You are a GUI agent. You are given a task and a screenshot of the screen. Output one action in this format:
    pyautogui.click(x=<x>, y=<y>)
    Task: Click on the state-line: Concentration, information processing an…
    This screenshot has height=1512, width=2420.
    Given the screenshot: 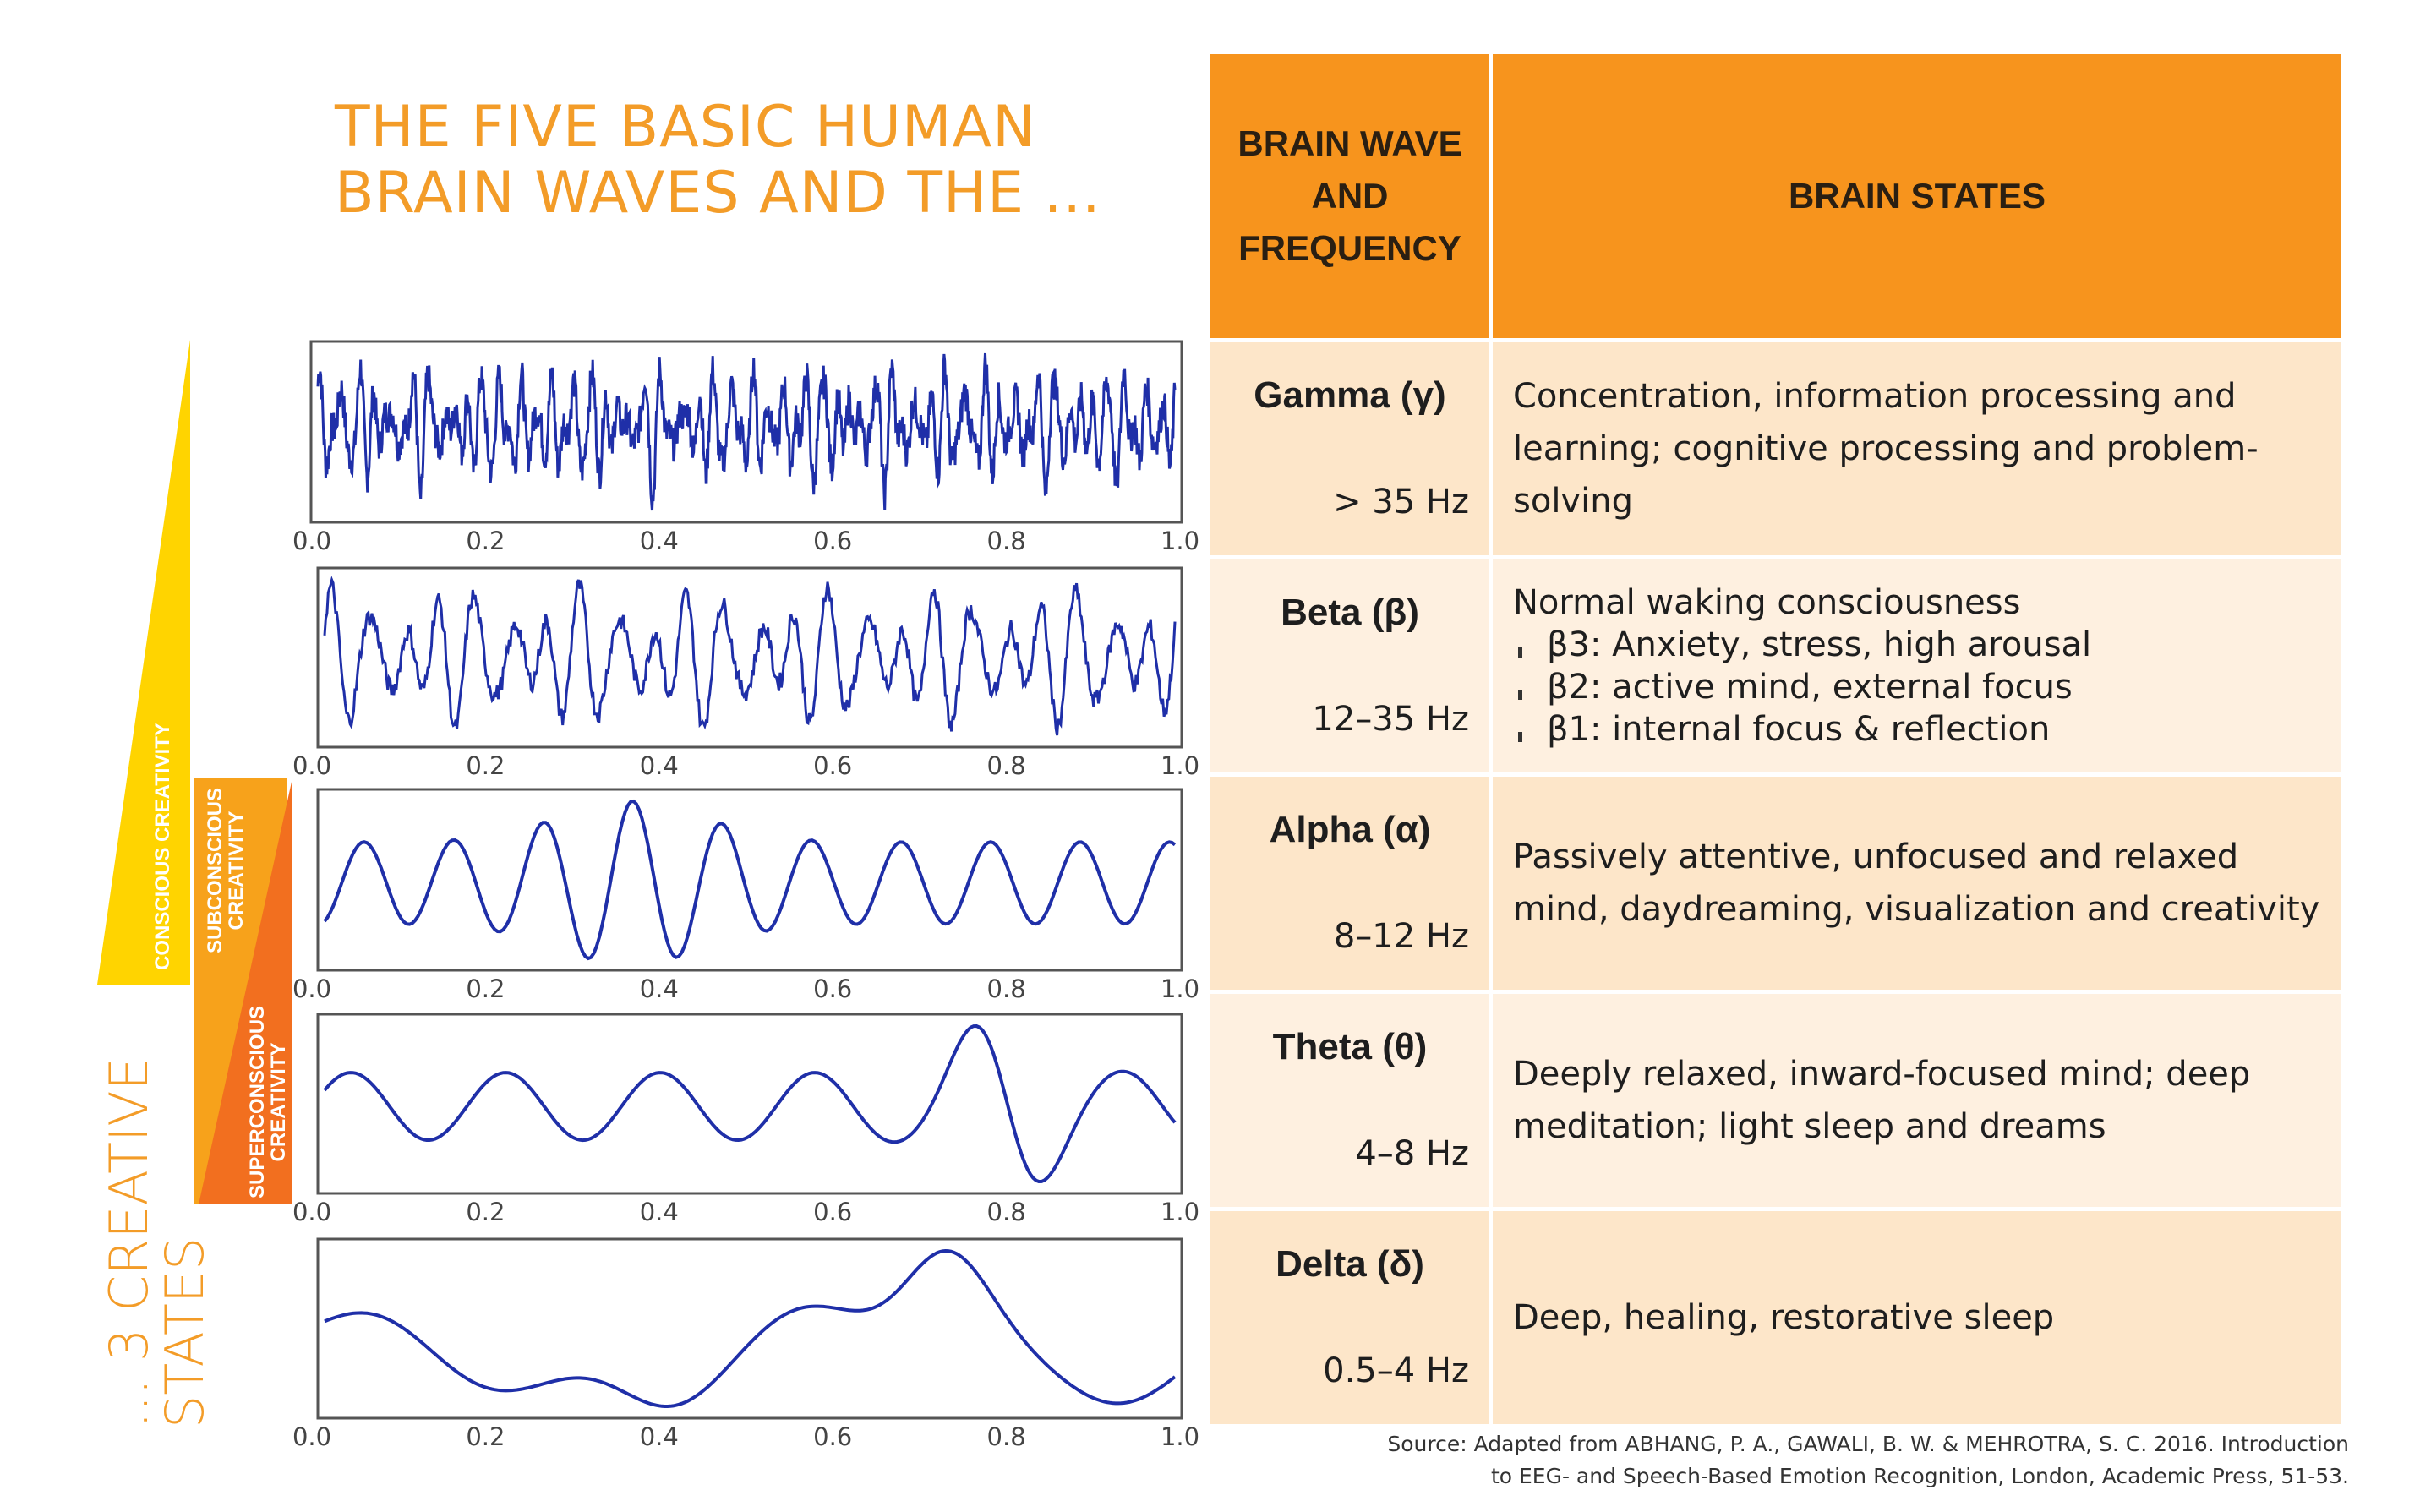 What is the action you would take?
    pyautogui.click(x=1875, y=396)
    